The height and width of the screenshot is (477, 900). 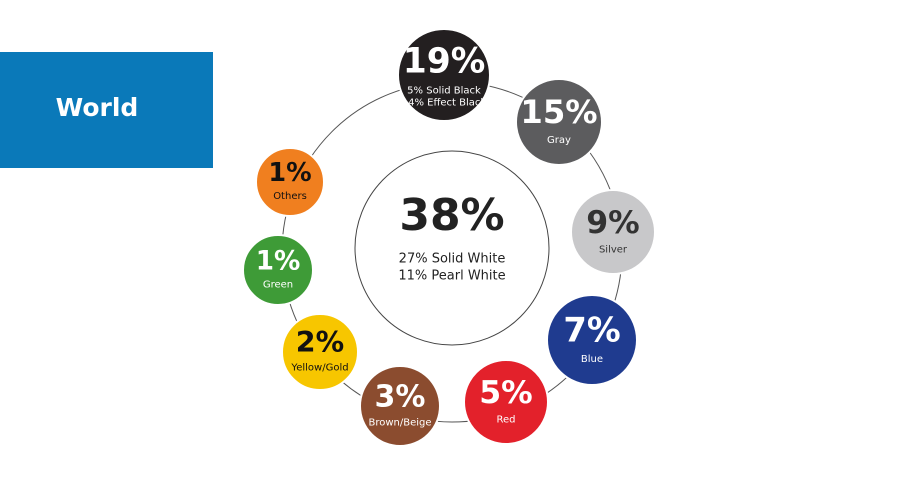 I want to click on bubble-label: Silver, so click(x=613, y=250).